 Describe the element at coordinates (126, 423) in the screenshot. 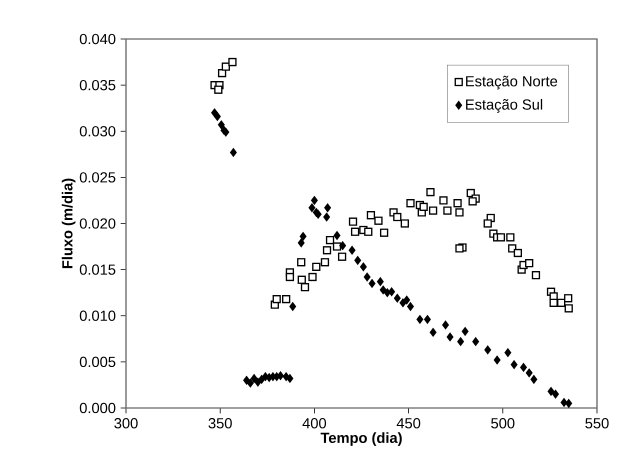

I see `x-tick-label: 300` at that location.